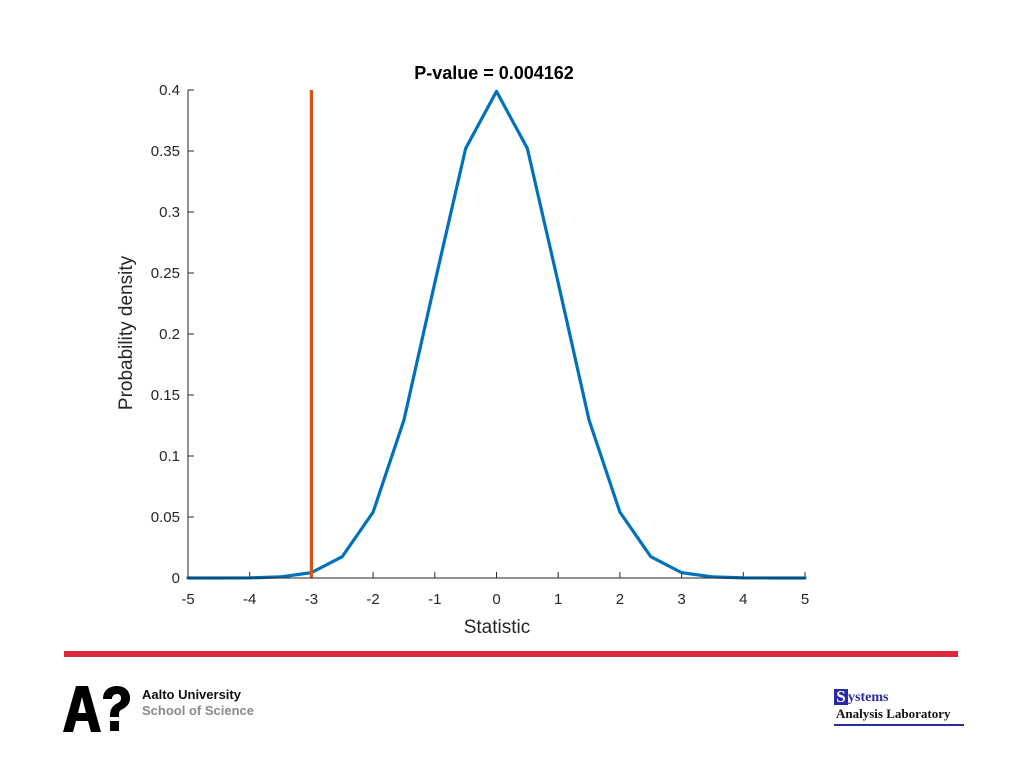 The width and height of the screenshot is (1024, 768). I want to click on x-tick-label: -2, so click(372, 599).